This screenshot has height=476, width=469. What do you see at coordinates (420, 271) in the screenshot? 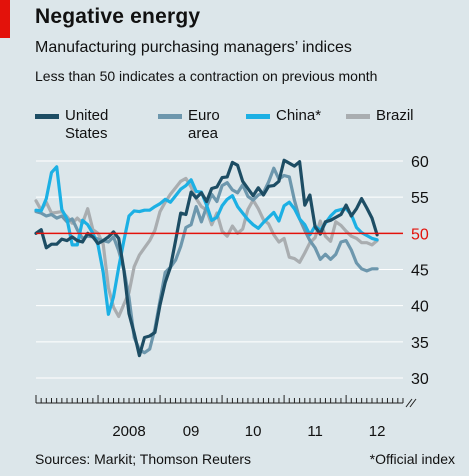
I see `y-tick-label-45: 45` at bounding box center [420, 271].